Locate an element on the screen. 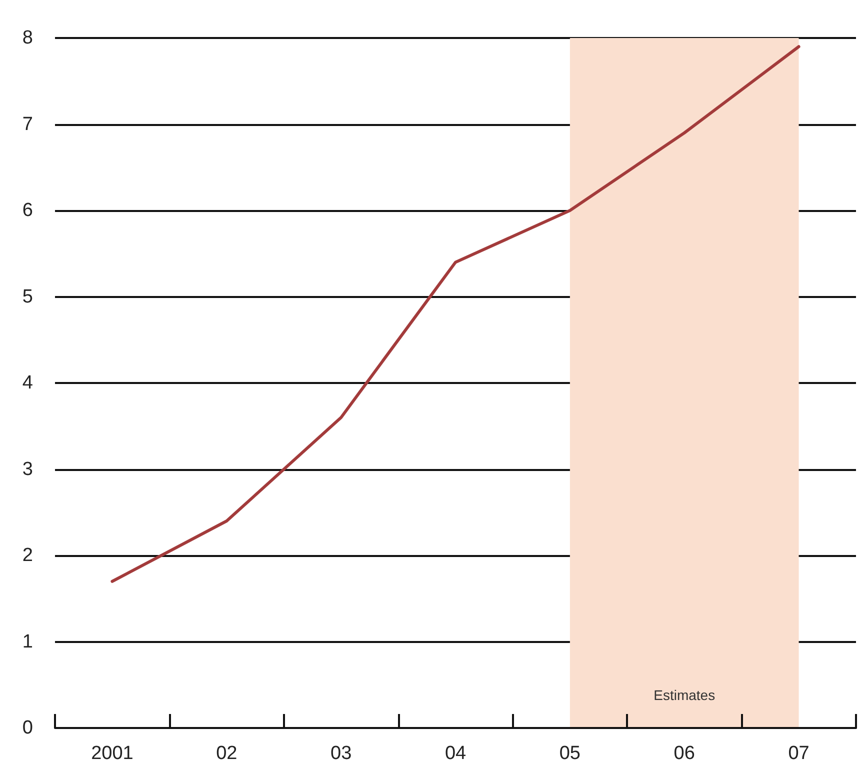 The width and height of the screenshot is (864, 784). x-tick-label: 05 is located at coordinates (569, 753).